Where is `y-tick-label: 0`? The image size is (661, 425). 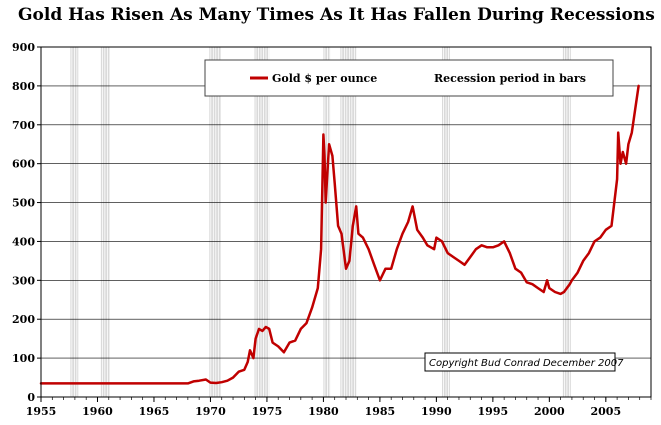
y-tick-label: 0 is located at coordinates (31, 397).